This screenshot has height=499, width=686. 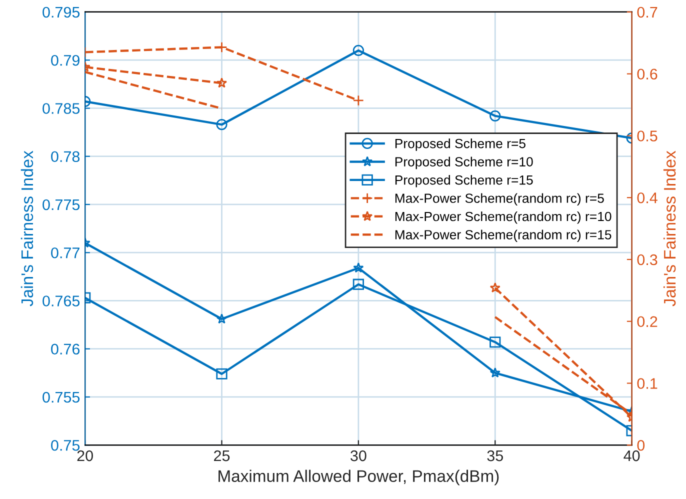 What do you see at coordinates (503, 217) in the screenshot?
I see `legend-label: Max-Power Scheme(random rc) r=10` at bounding box center [503, 217].